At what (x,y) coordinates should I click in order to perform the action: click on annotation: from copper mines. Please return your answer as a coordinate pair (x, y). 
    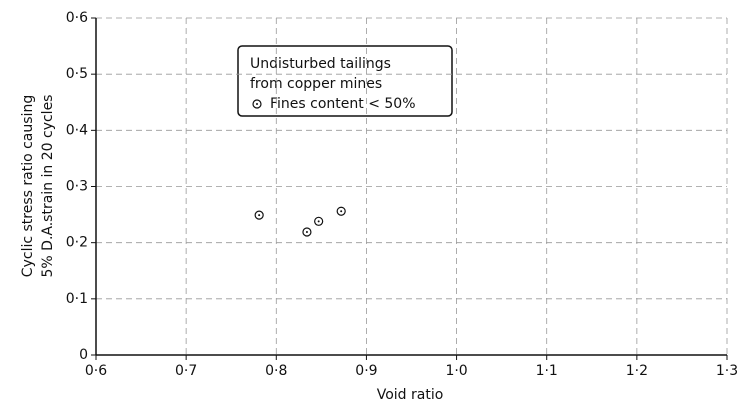
    Looking at the image, I should click on (316, 84).